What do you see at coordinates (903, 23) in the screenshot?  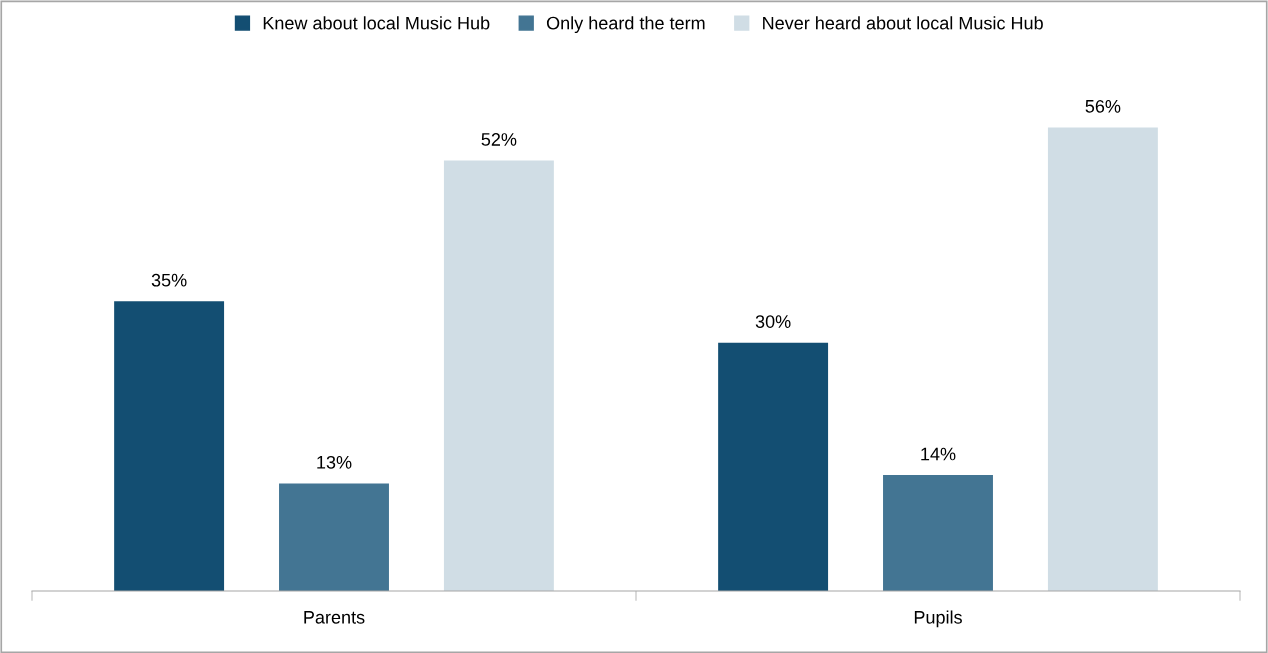 I see `legend-label: Never heard about local Music Hub` at bounding box center [903, 23].